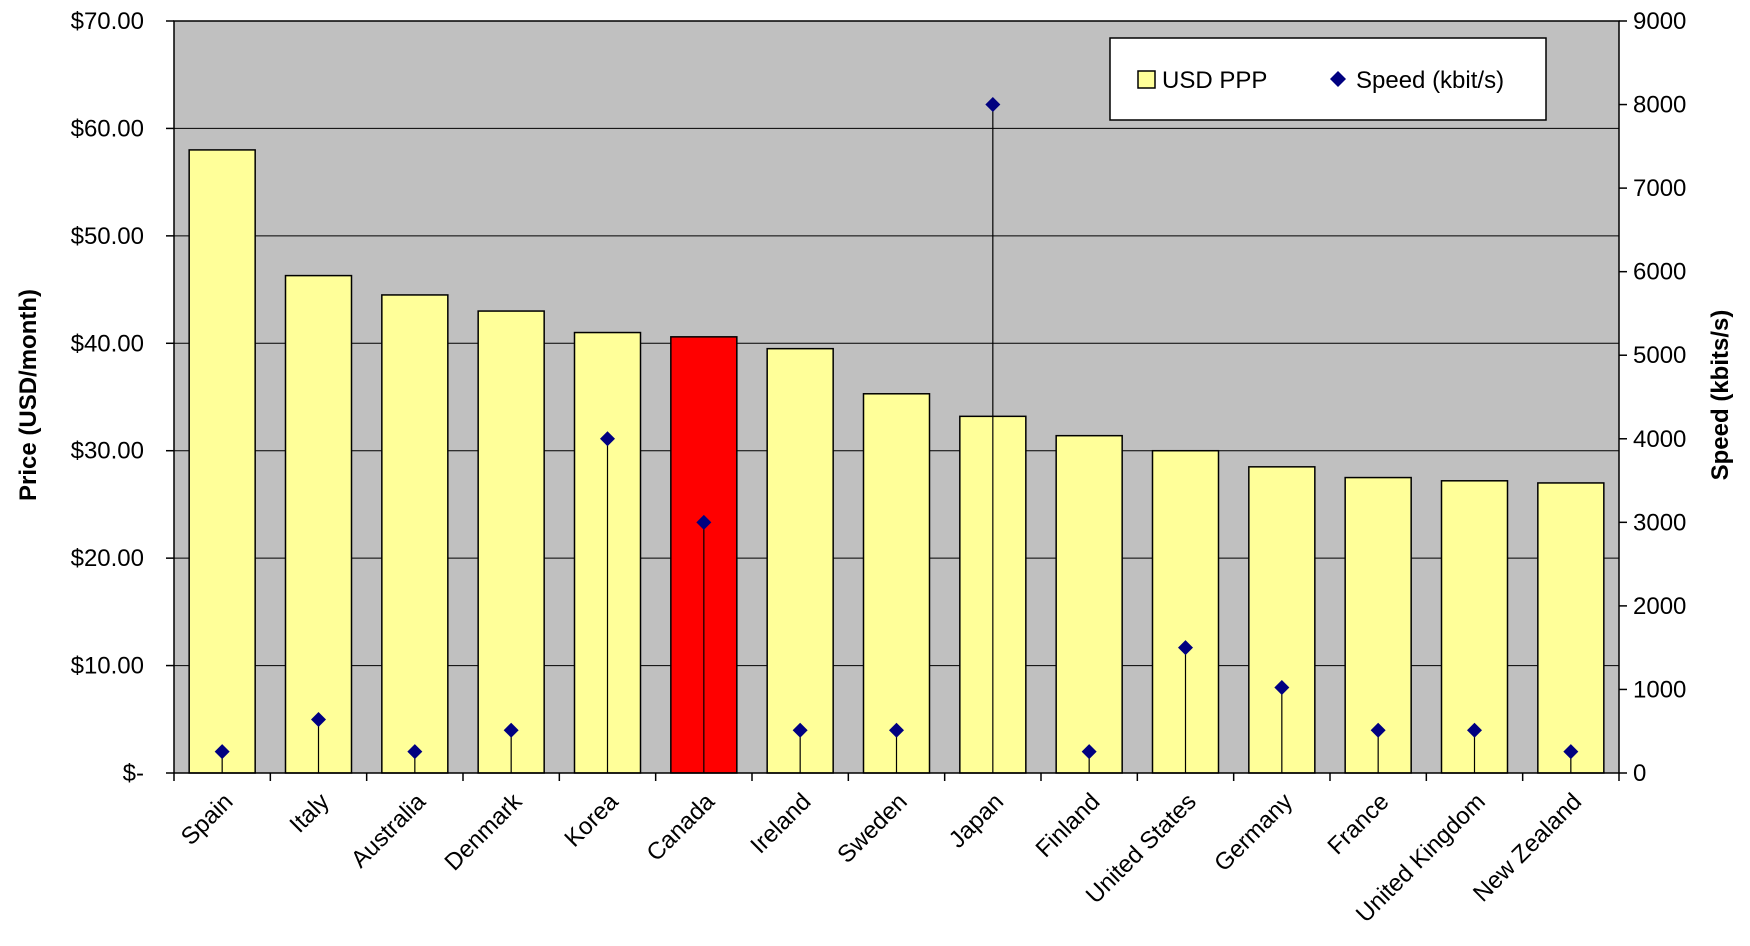 The height and width of the screenshot is (946, 1750). I want to click on y-tick-label: $40.00, so click(107, 343).